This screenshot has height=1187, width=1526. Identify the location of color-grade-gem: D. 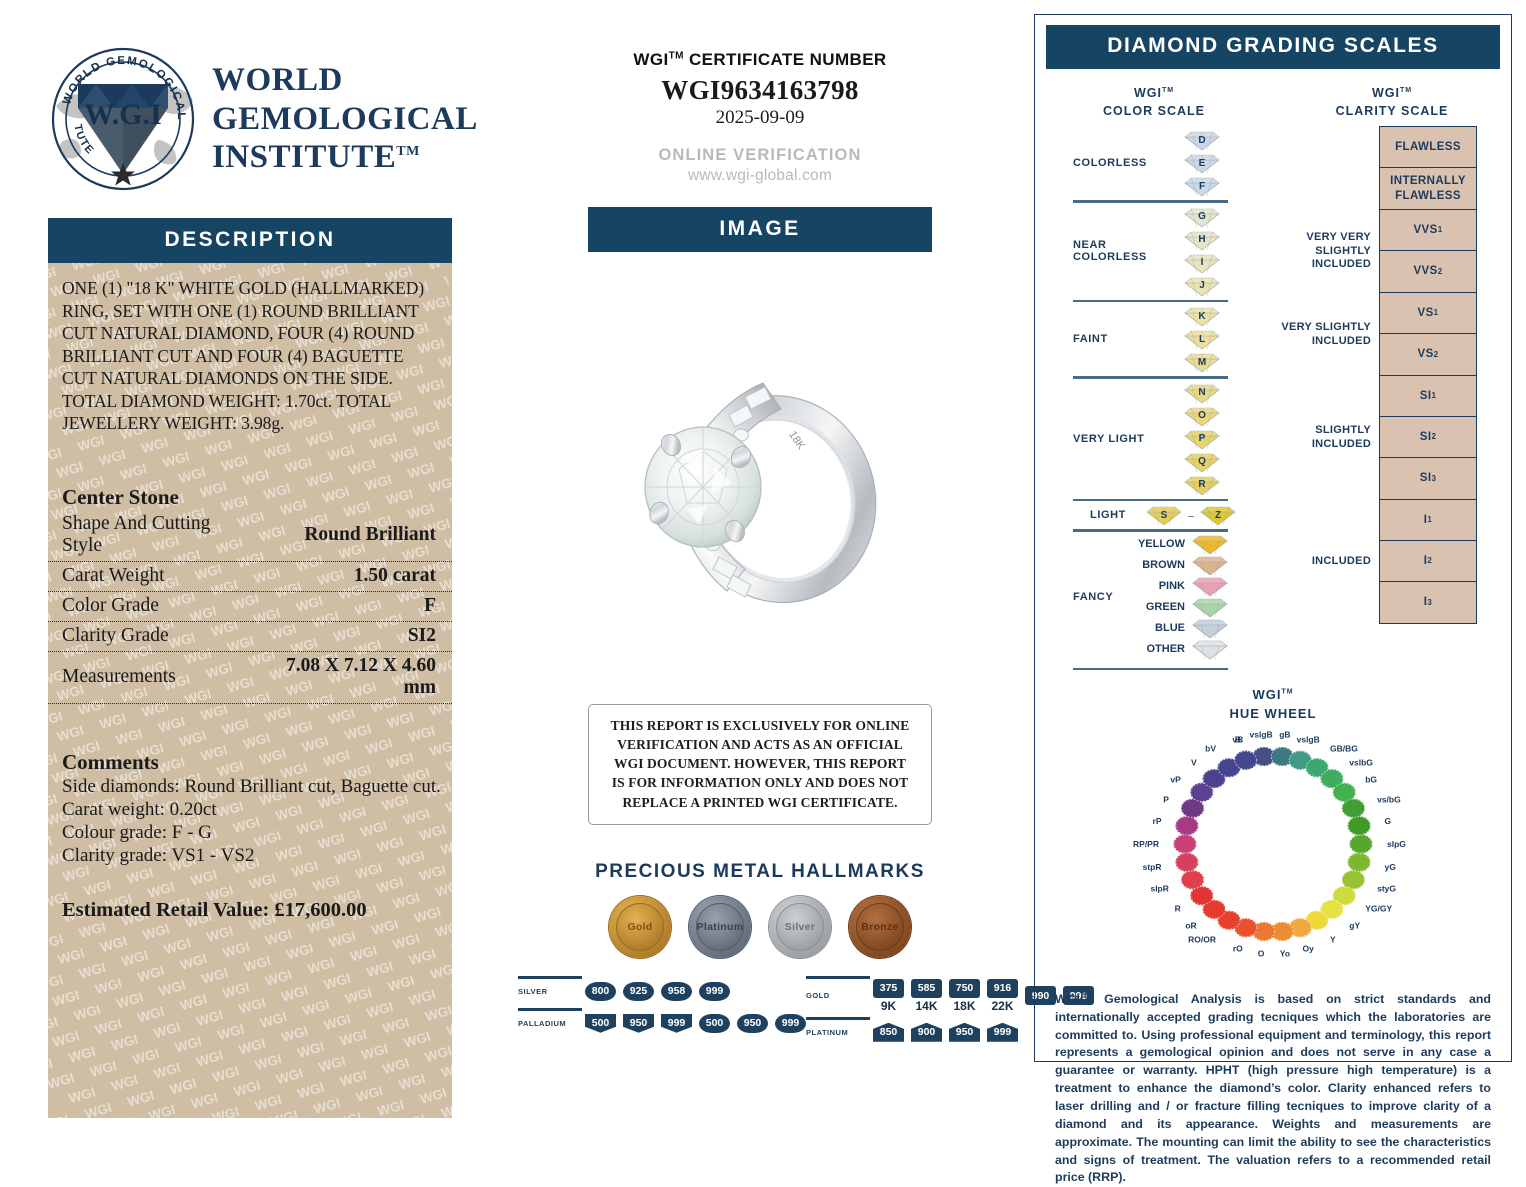
(1202, 140).